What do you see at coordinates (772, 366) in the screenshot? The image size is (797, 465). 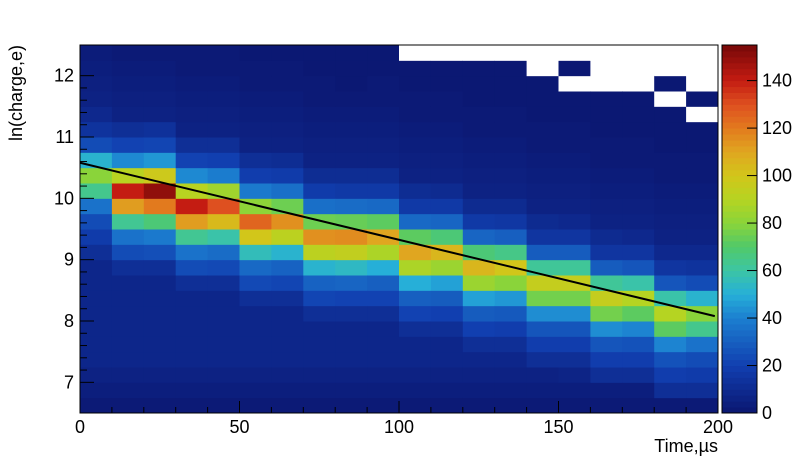 I see `z-tick-label: 20` at bounding box center [772, 366].